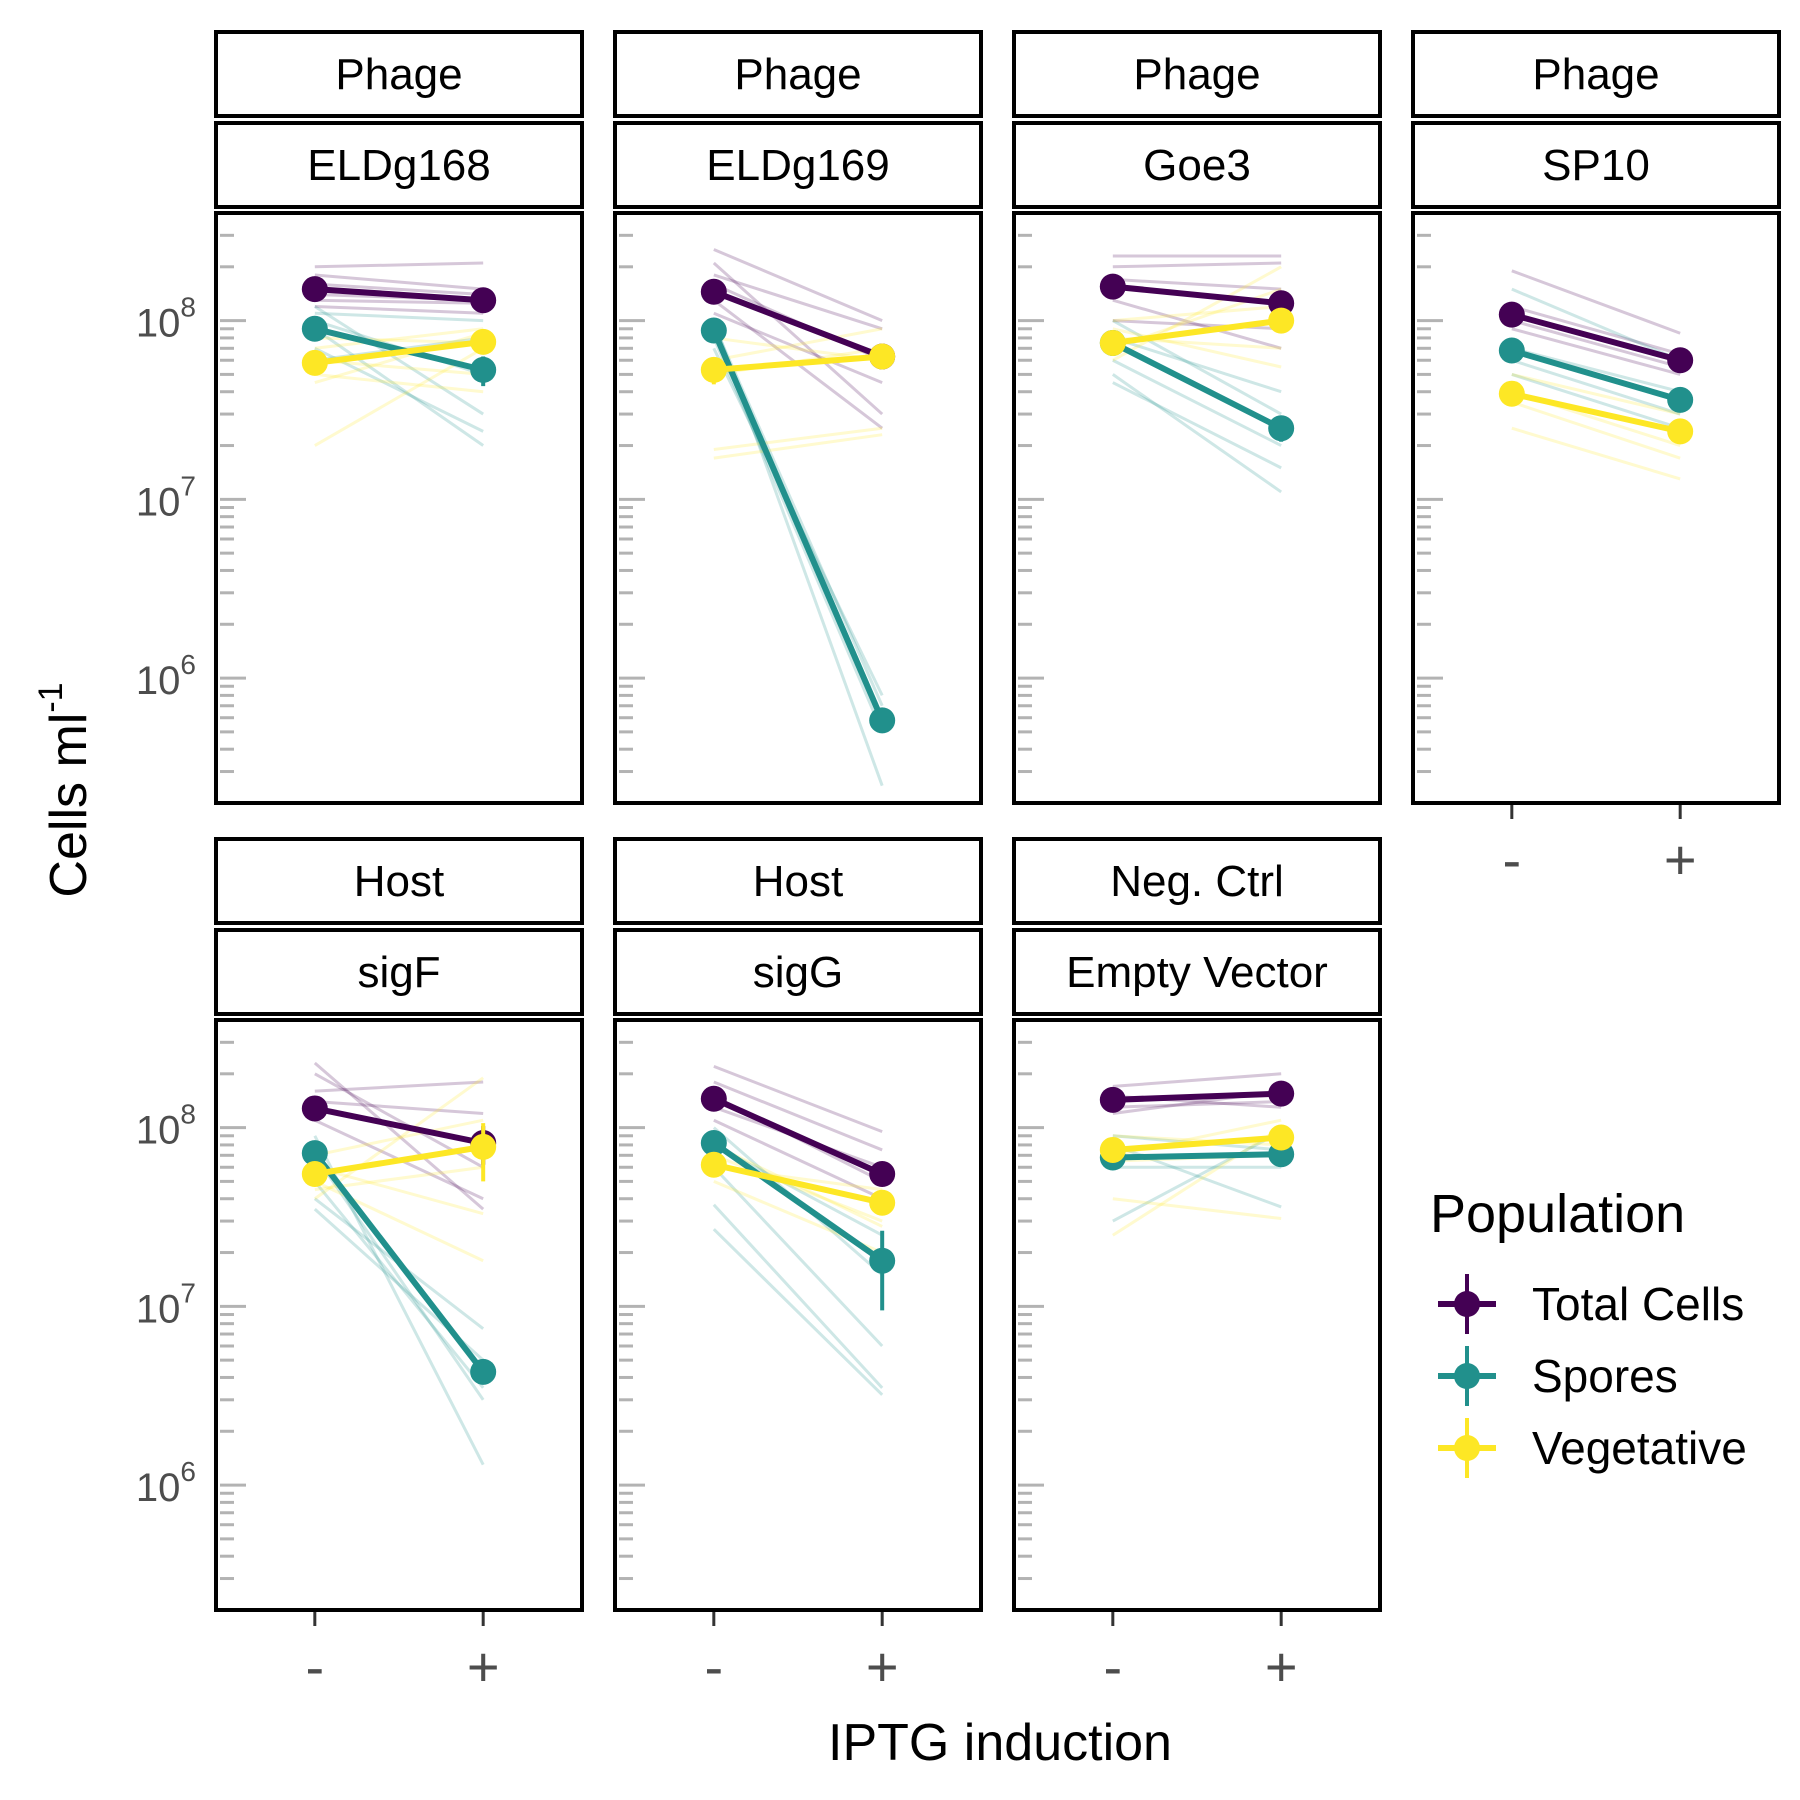  I want to click on strip-panel-label: Goe3, so click(1197, 165).